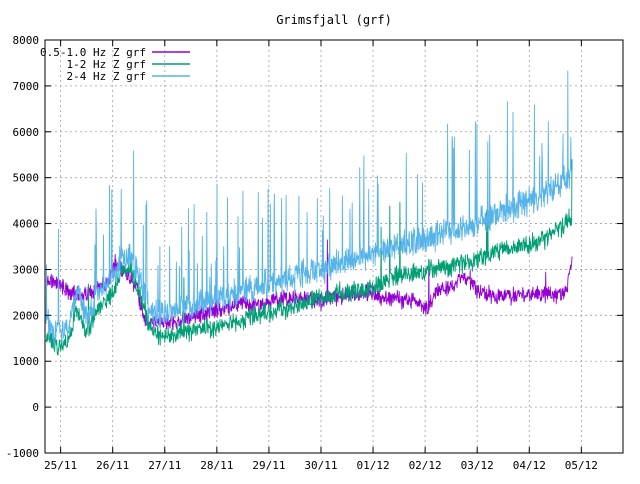 This screenshot has height=484, width=640. What do you see at coordinates (581, 465) in the screenshot?
I see `x-tick-label: 05/12` at bounding box center [581, 465].